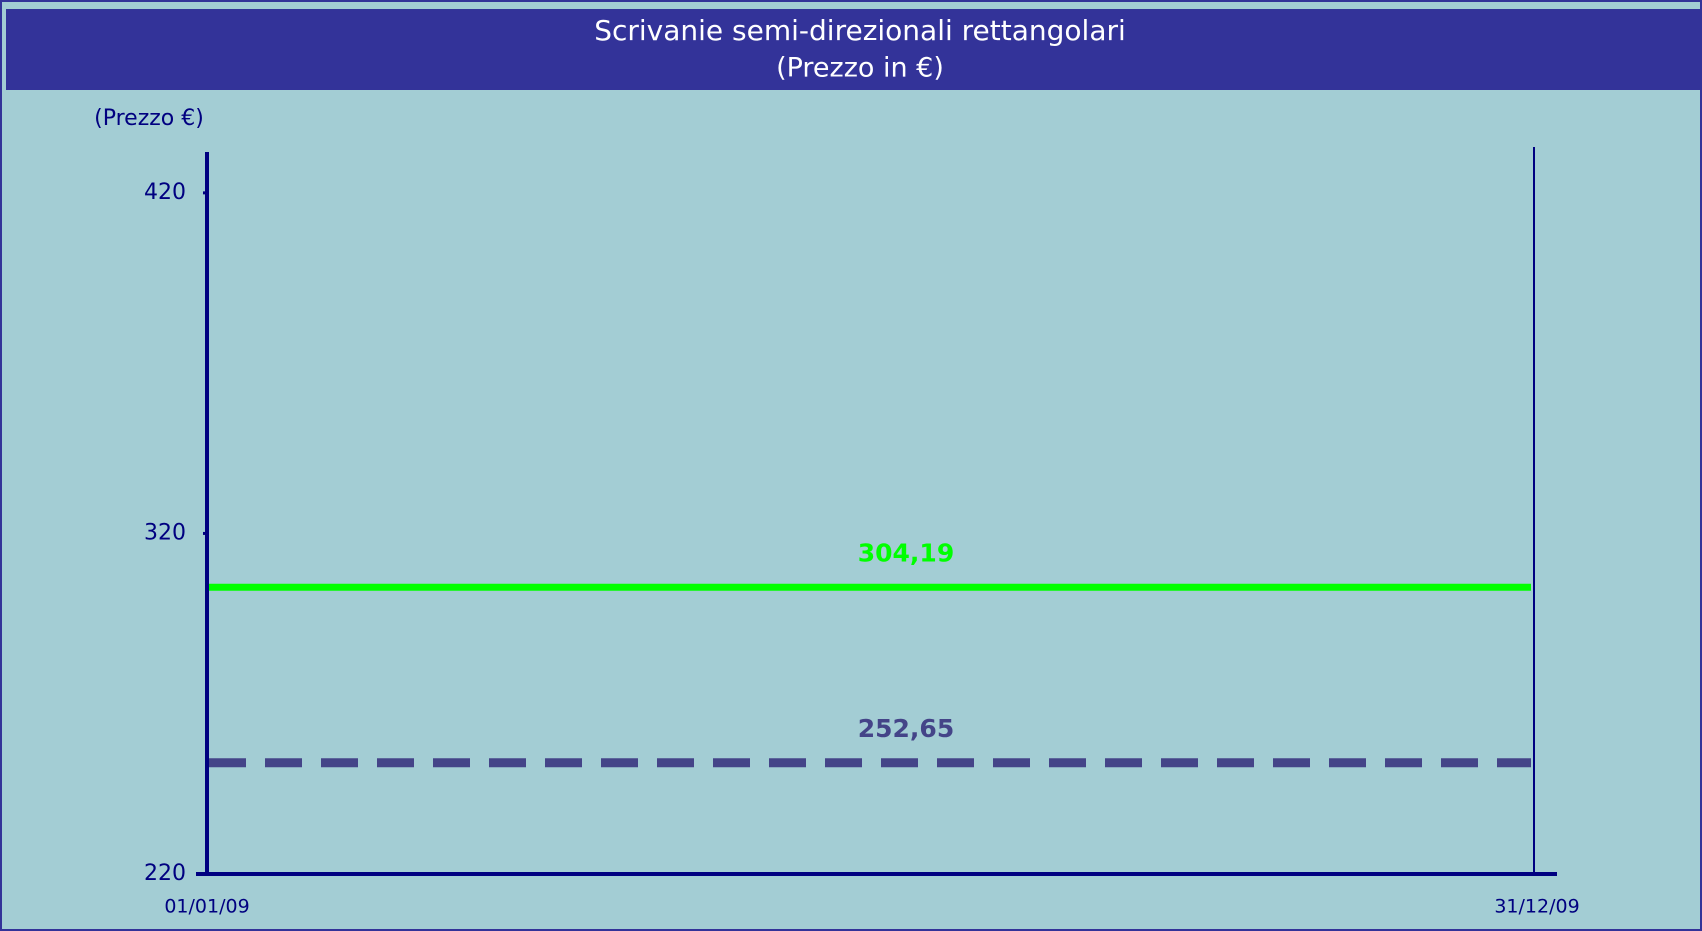 Image resolution: width=1702 pixels, height=931 pixels. Describe the element at coordinates (149, 118) in the screenshot. I see `y-axis-label: (Prezzo €)` at that location.